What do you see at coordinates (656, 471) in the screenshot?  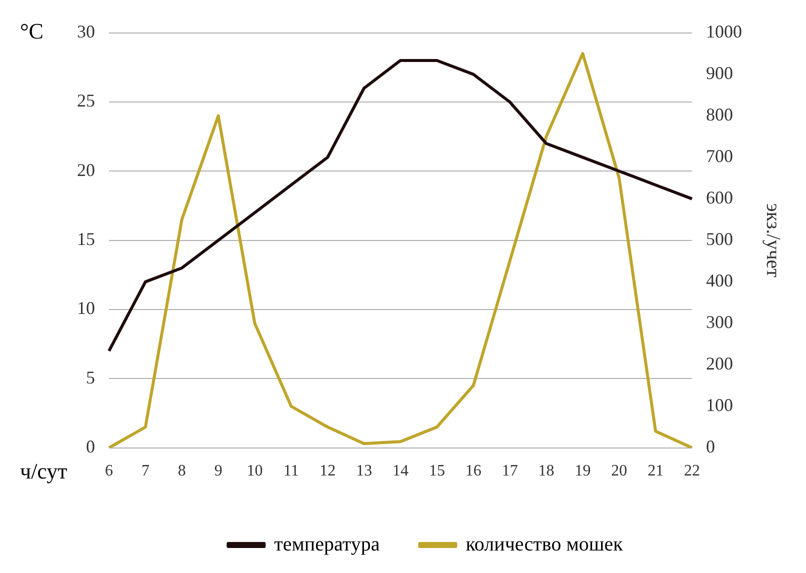 I see `x-tick-label: 21` at bounding box center [656, 471].